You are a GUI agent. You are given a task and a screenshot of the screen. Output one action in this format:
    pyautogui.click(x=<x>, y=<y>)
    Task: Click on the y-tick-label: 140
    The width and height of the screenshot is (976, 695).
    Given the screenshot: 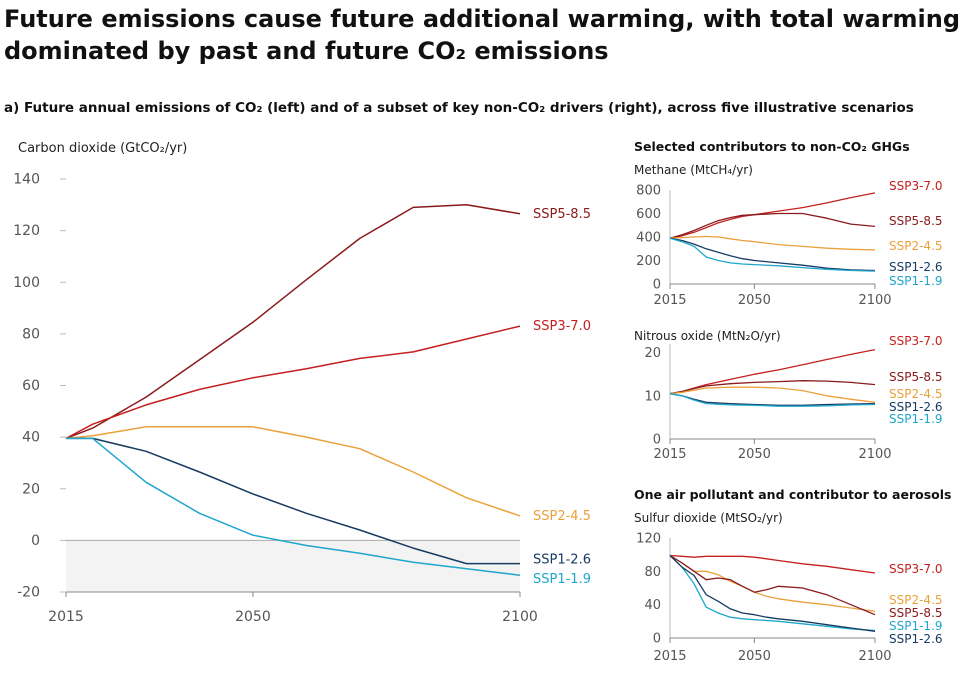 What is the action you would take?
    pyautogui.click(x=26, y=180)
    